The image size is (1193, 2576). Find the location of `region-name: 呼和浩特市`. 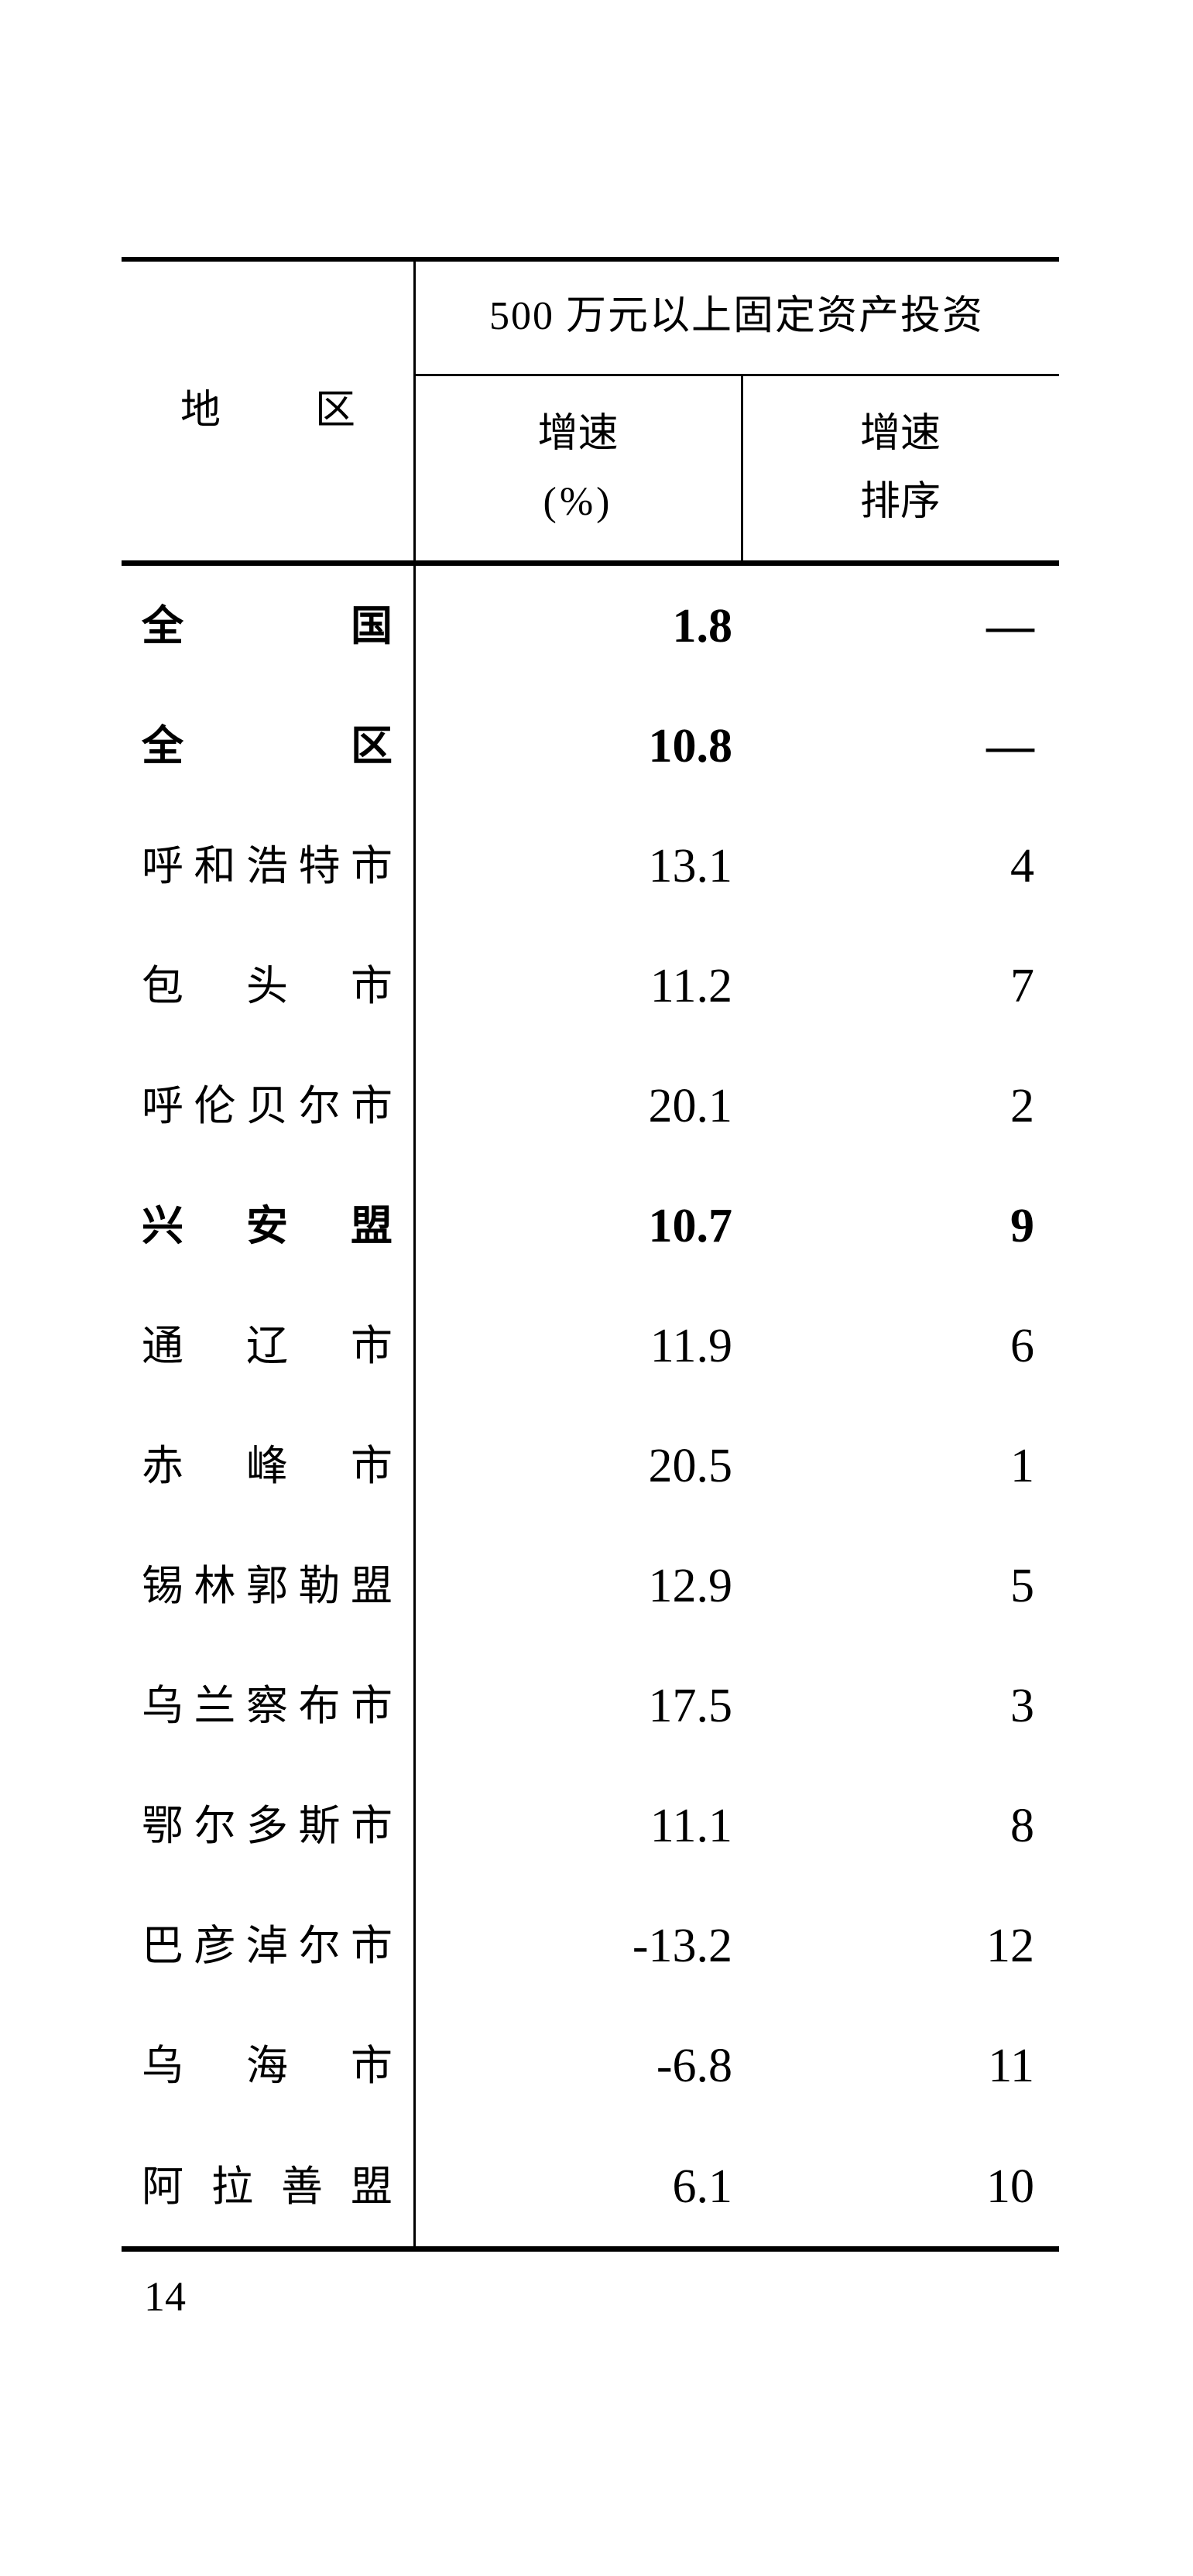

region-name: 呼和浩特市 is located at coordinates (267, 866).